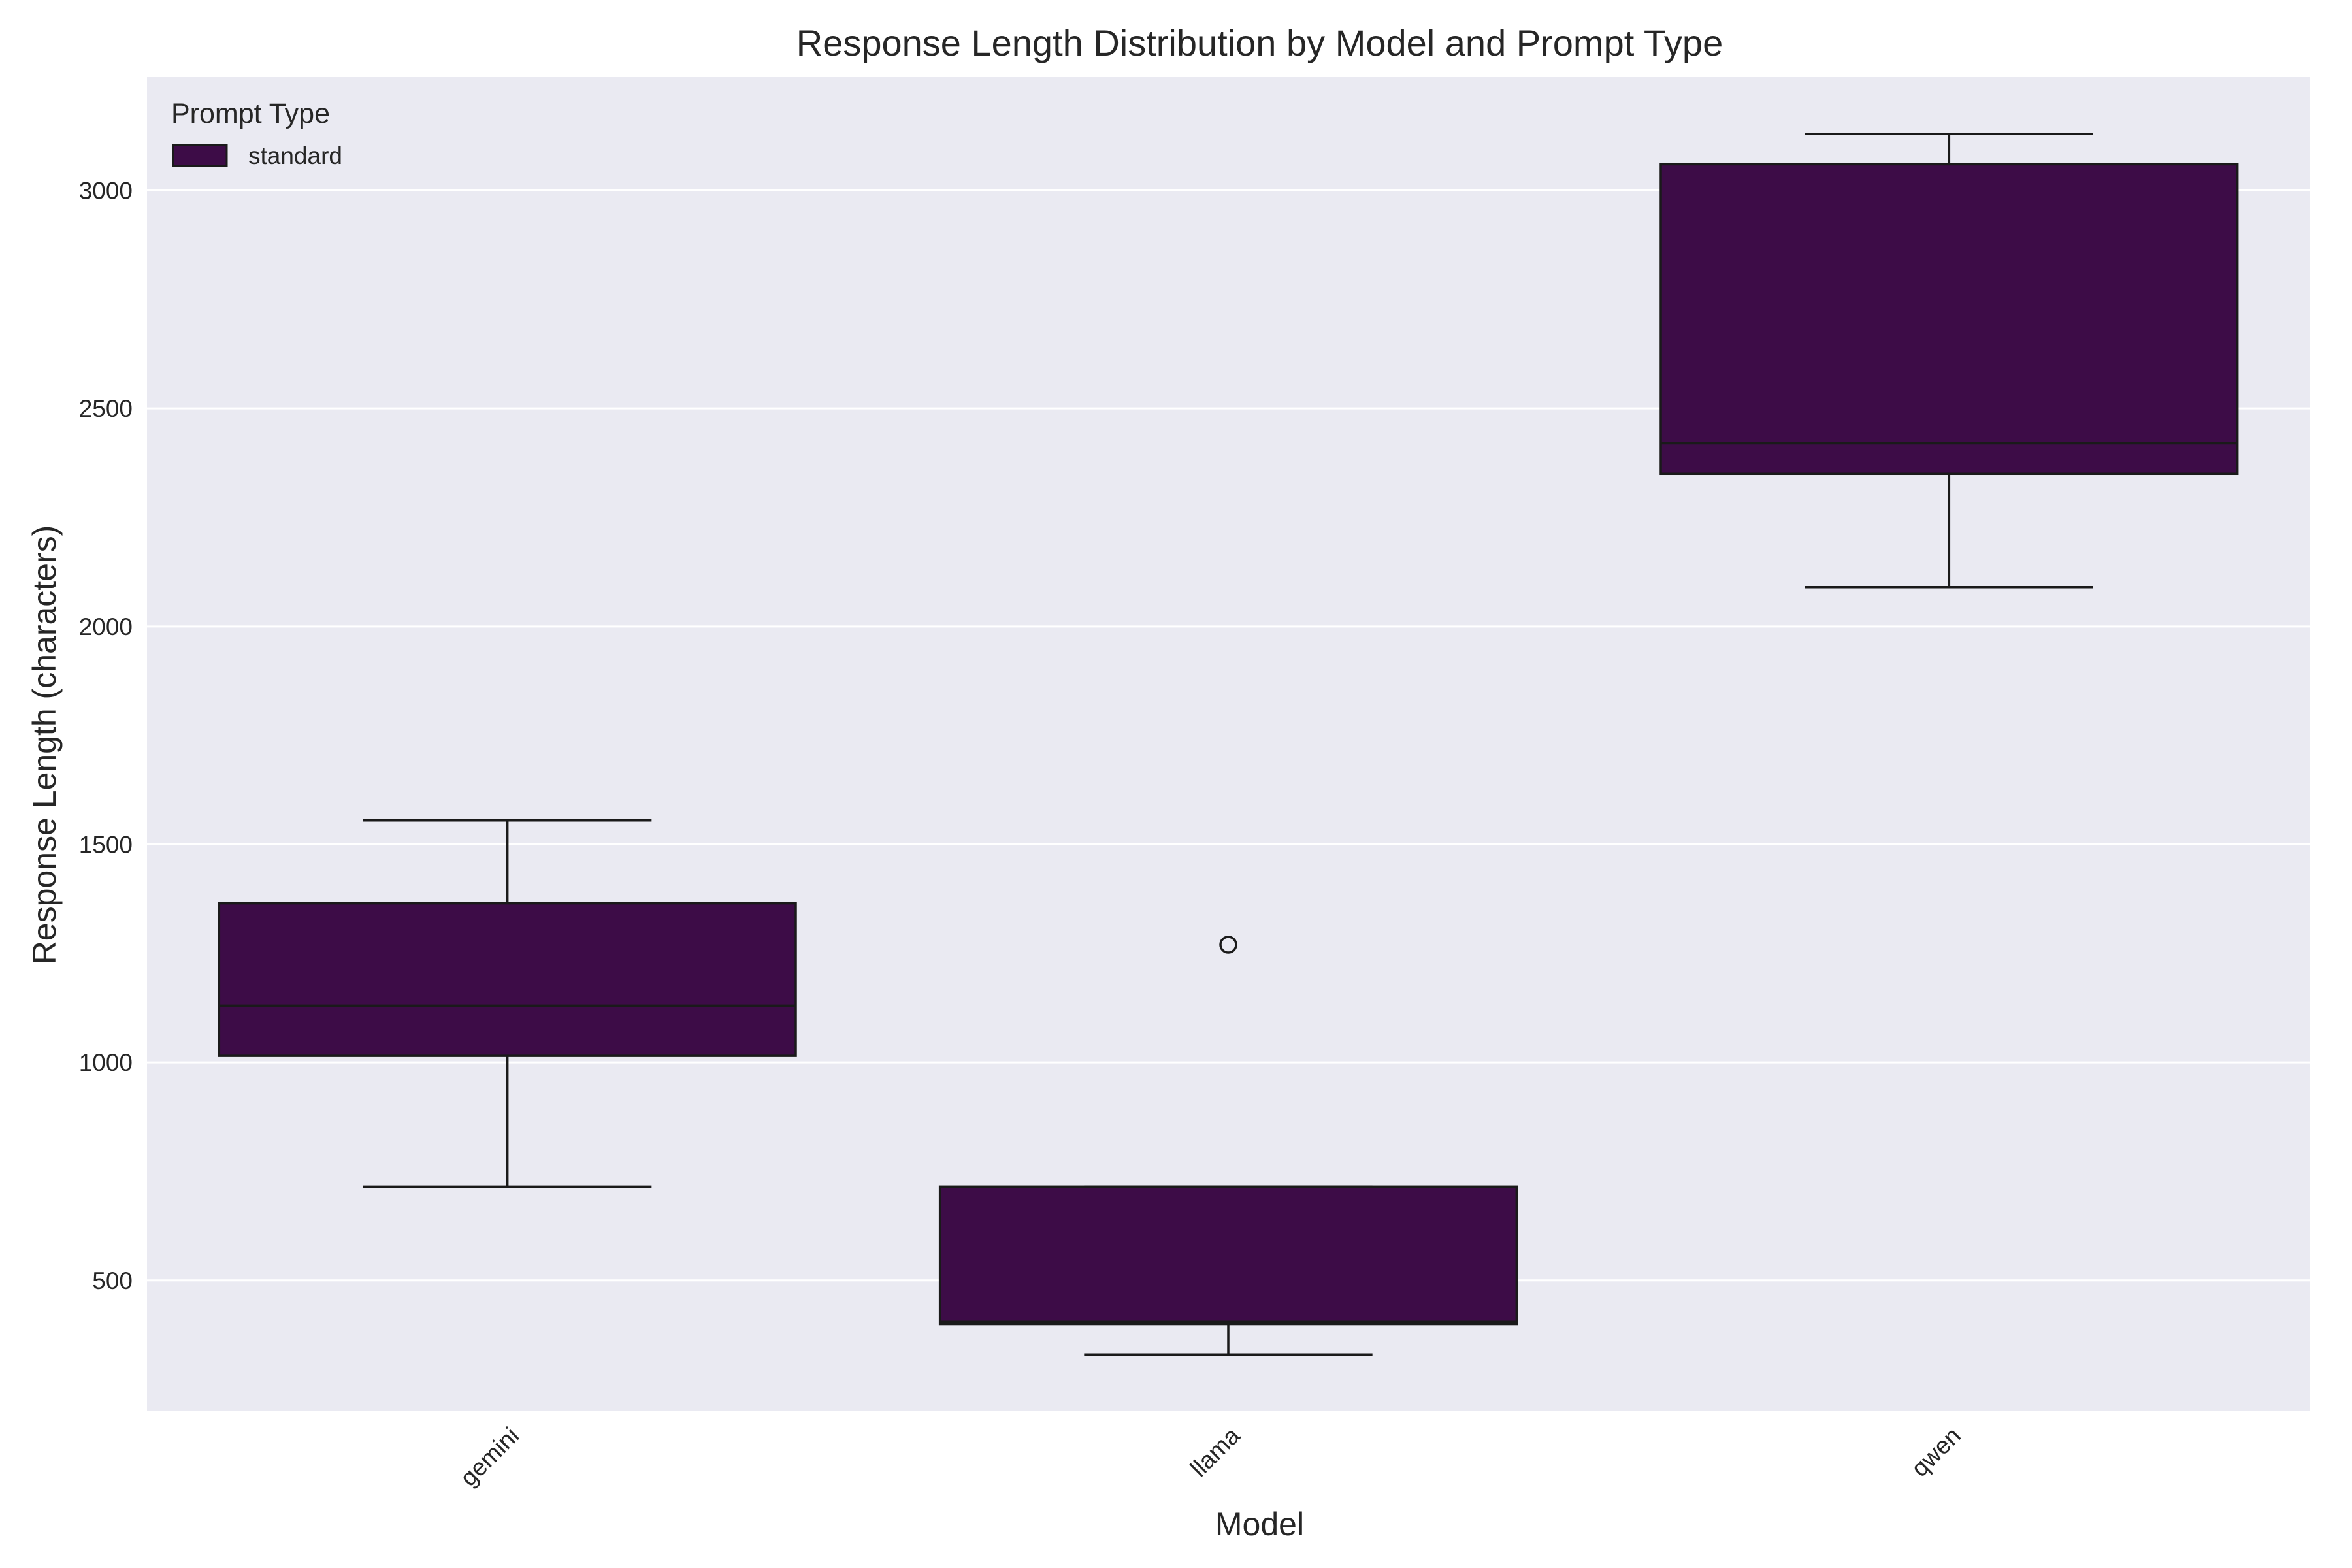 The width and height of the screenshot is (2352, 1568). Describe the element at coordinates (489, 1457) in the screenshot. I see `x-tick-label-gemini: gemini` at that location.